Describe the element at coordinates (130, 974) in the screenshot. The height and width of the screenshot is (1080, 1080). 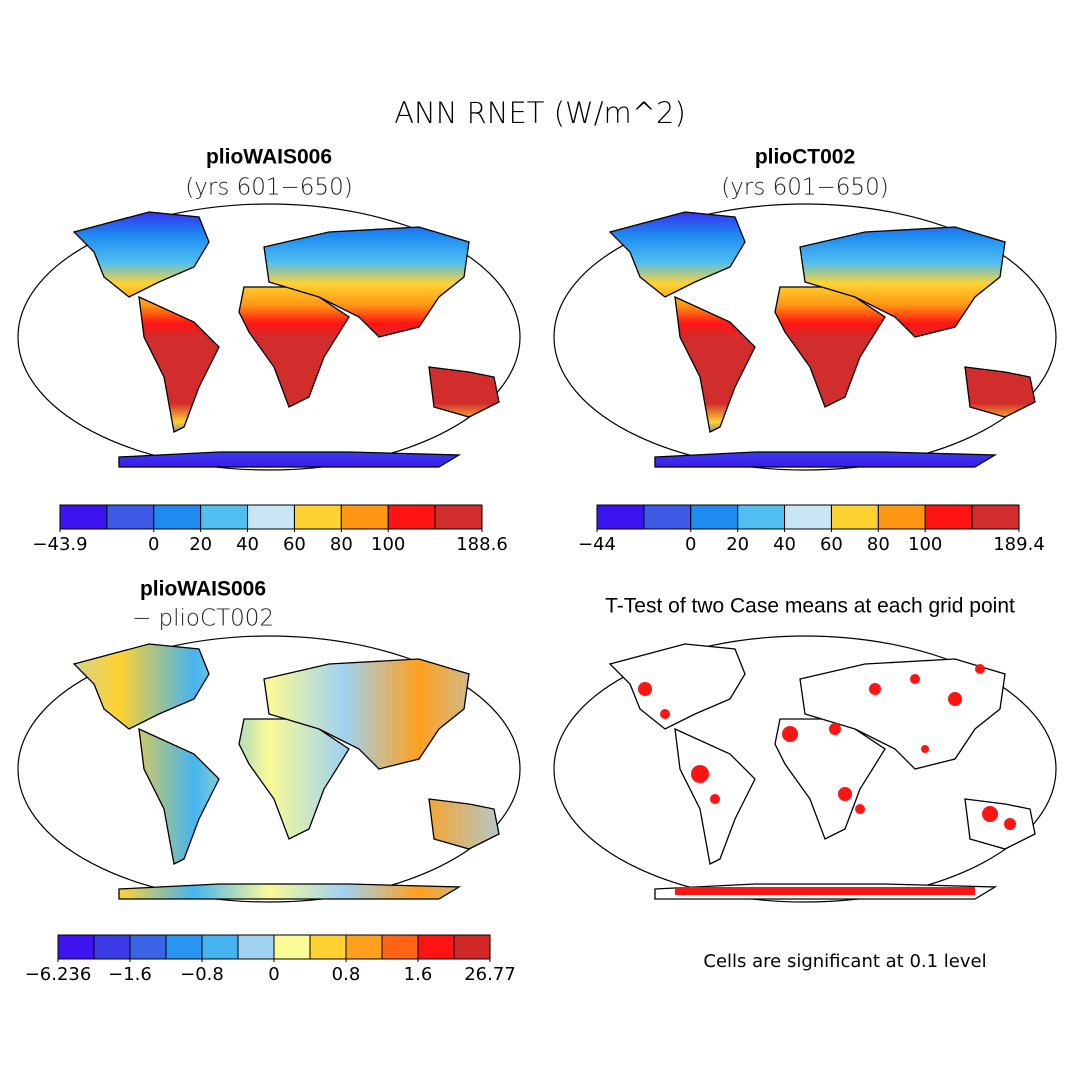
I see `colorbar-label: −1.6` at that location.